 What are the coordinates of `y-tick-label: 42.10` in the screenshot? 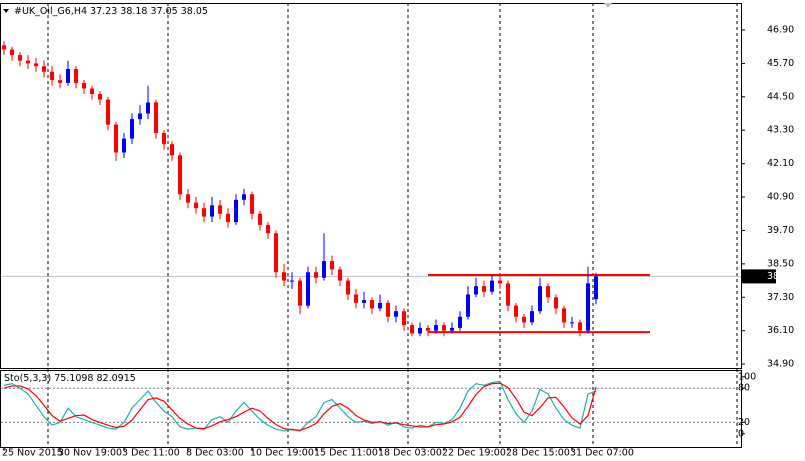 It's located at (780, 163).